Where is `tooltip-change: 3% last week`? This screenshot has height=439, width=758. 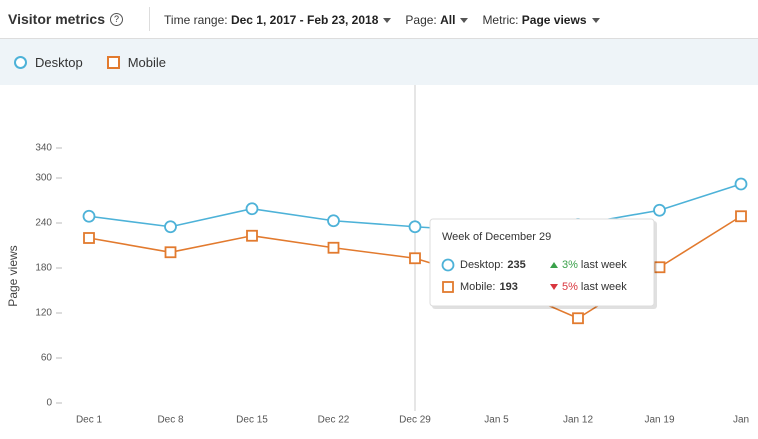
tooltip-change: 3% last week is located at coordinates (594, 265).